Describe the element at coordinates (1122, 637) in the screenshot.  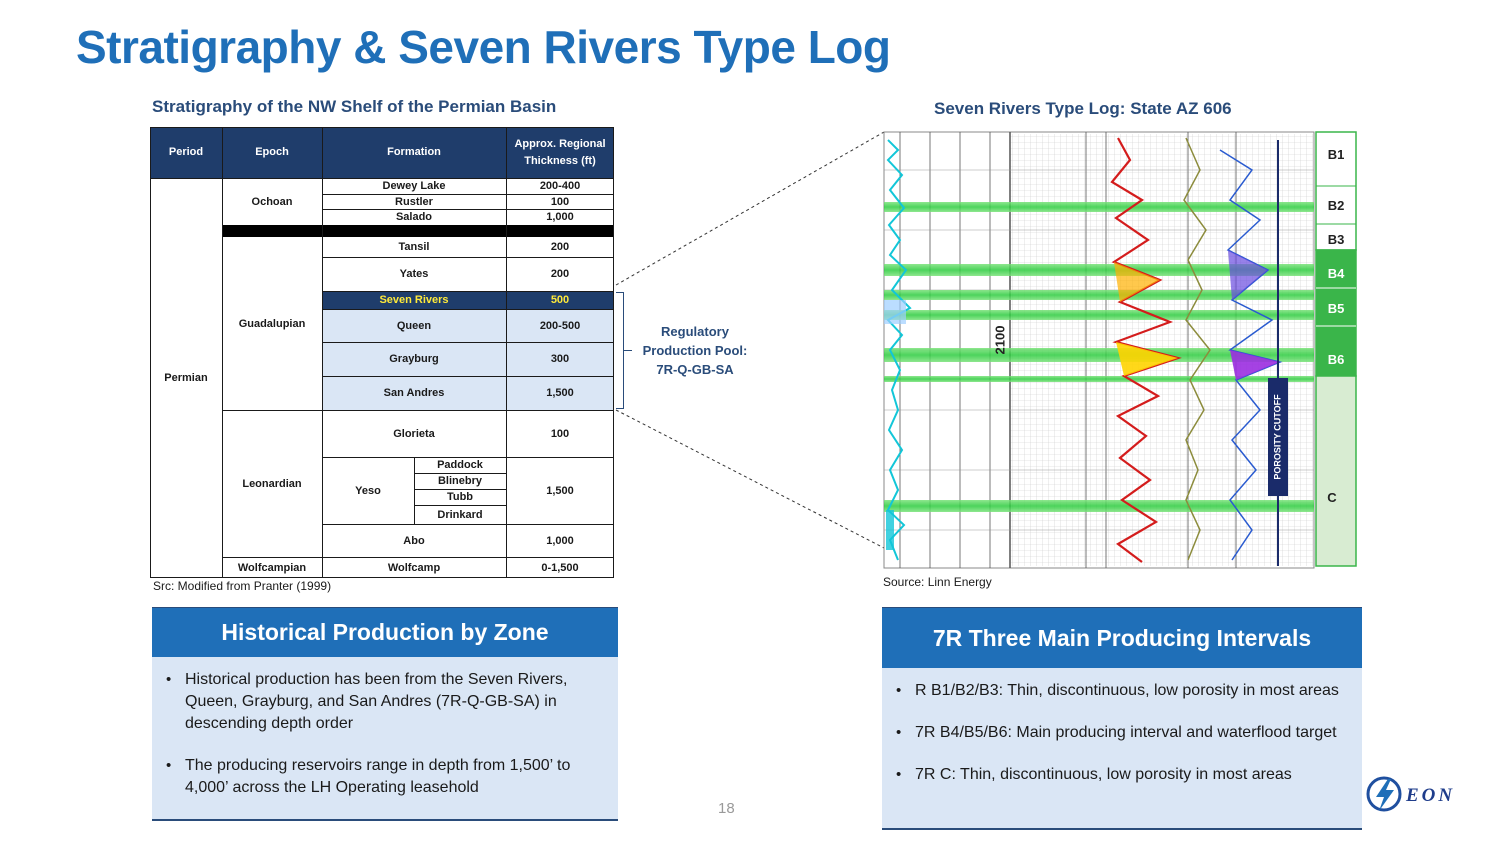
I see `producing-intervals-title: 7R Three Main Producing Intervals` at that location.